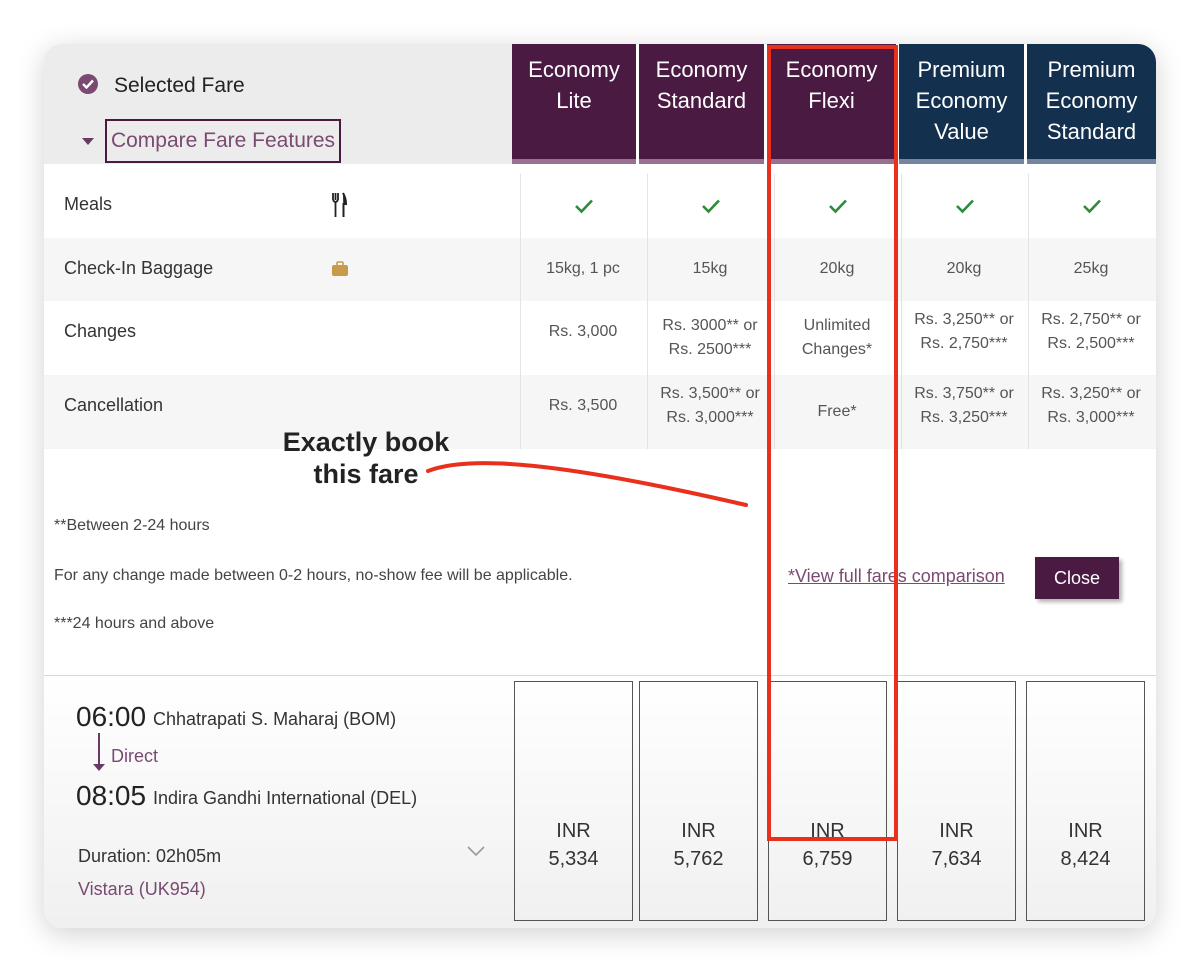 The width and height of the screenshot is (1200, 971). I want to click on departure-airport: Chhatrapati S. Maharaj (BOM), so click(275, 719).